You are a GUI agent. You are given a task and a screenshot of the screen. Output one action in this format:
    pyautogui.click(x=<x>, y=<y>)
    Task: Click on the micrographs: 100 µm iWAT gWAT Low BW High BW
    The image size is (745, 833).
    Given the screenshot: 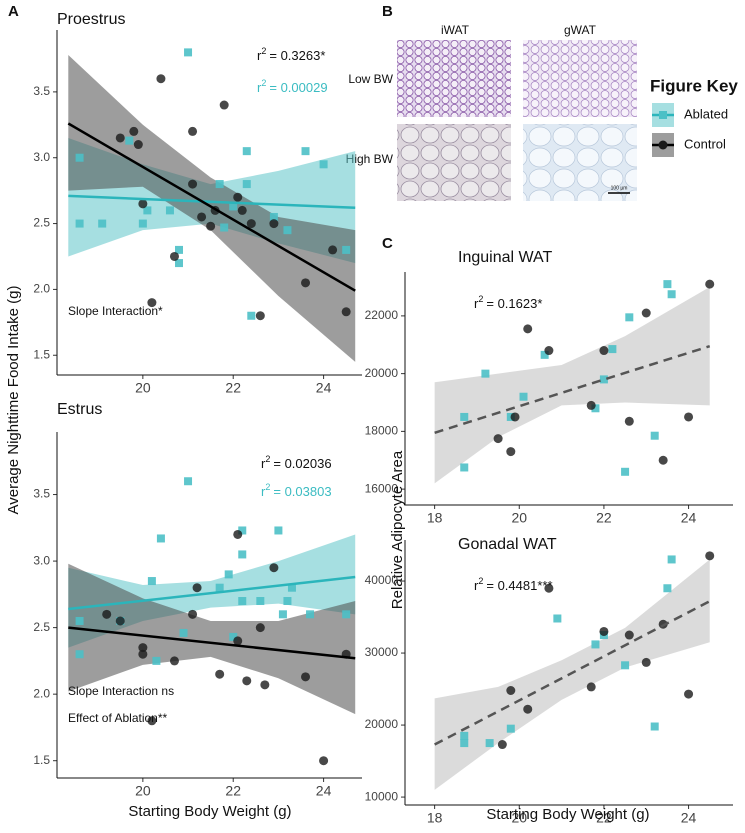 What is the action you would take?
    pyautogui.click(x=491, y=112)
    